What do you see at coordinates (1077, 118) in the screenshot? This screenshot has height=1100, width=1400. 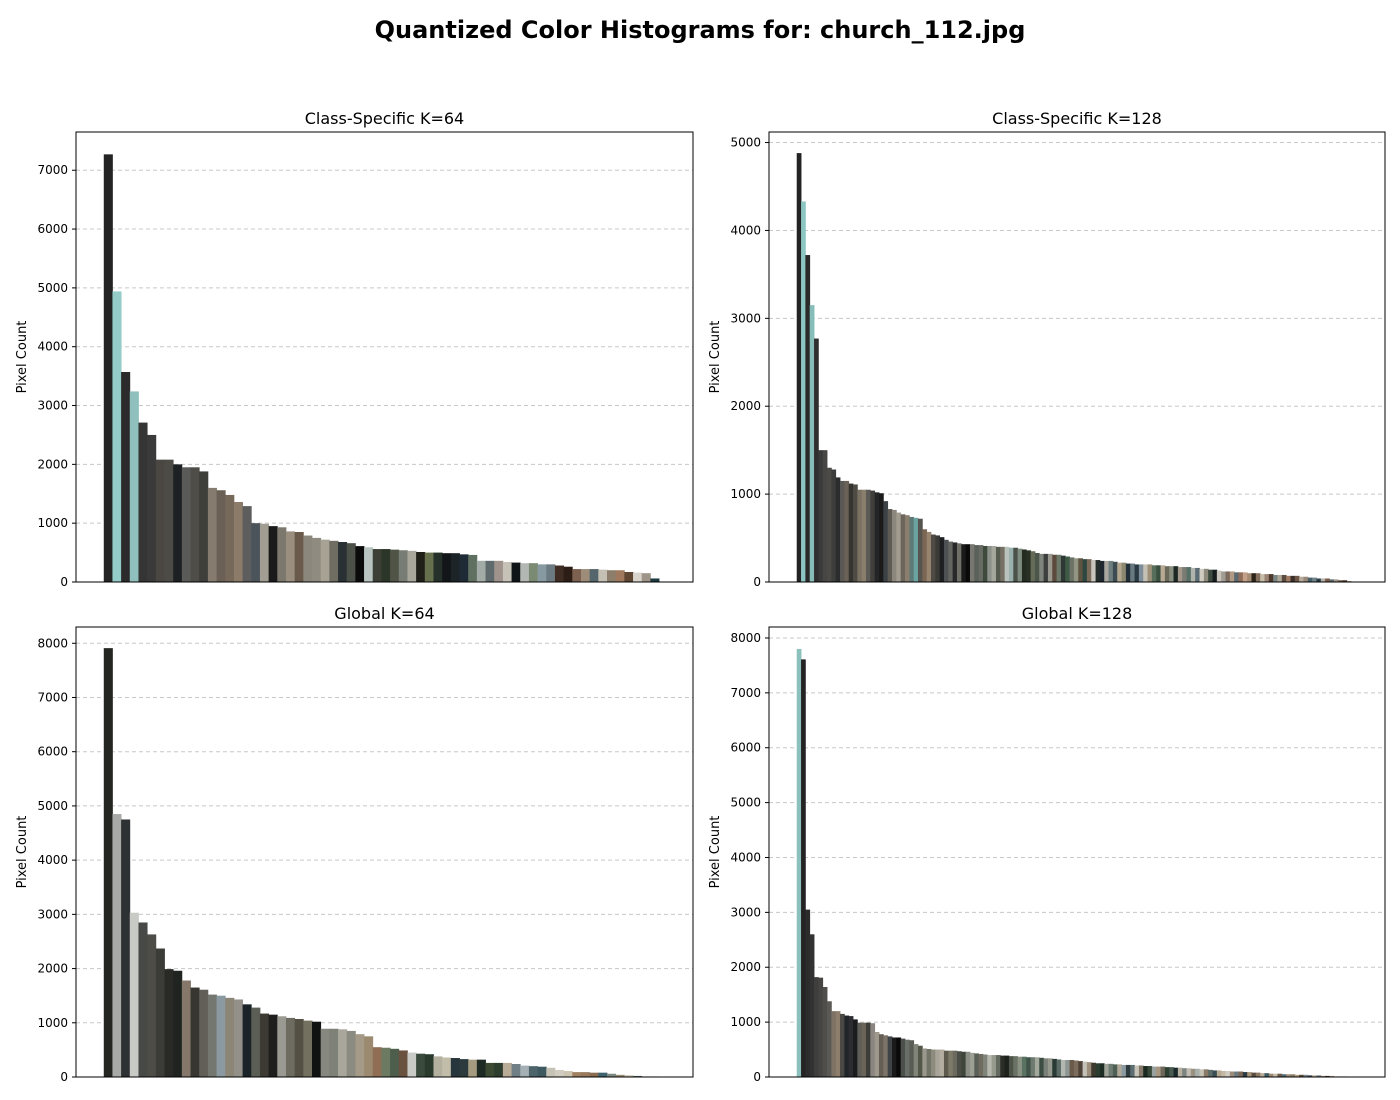 I see `panel-title: Class-Specific K=128` at bounding box center [1077, 118].